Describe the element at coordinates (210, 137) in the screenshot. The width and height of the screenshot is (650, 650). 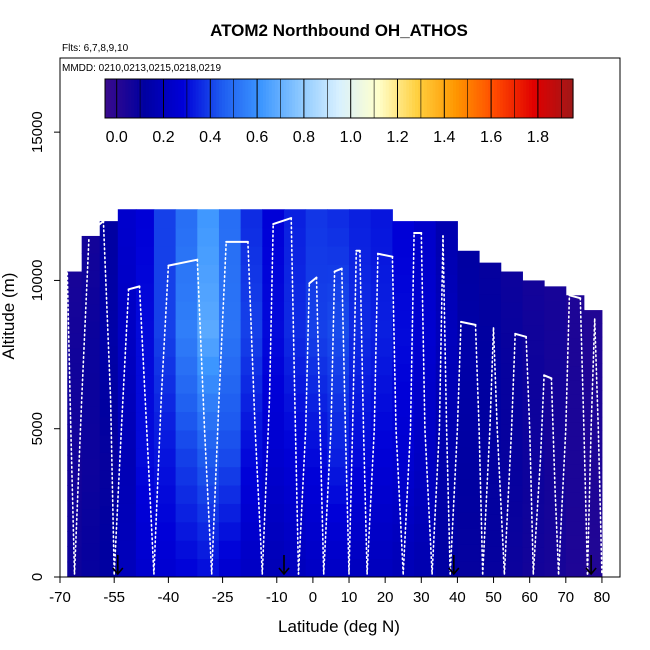
I see `colorbar-tick-label: 0.4` at that location.